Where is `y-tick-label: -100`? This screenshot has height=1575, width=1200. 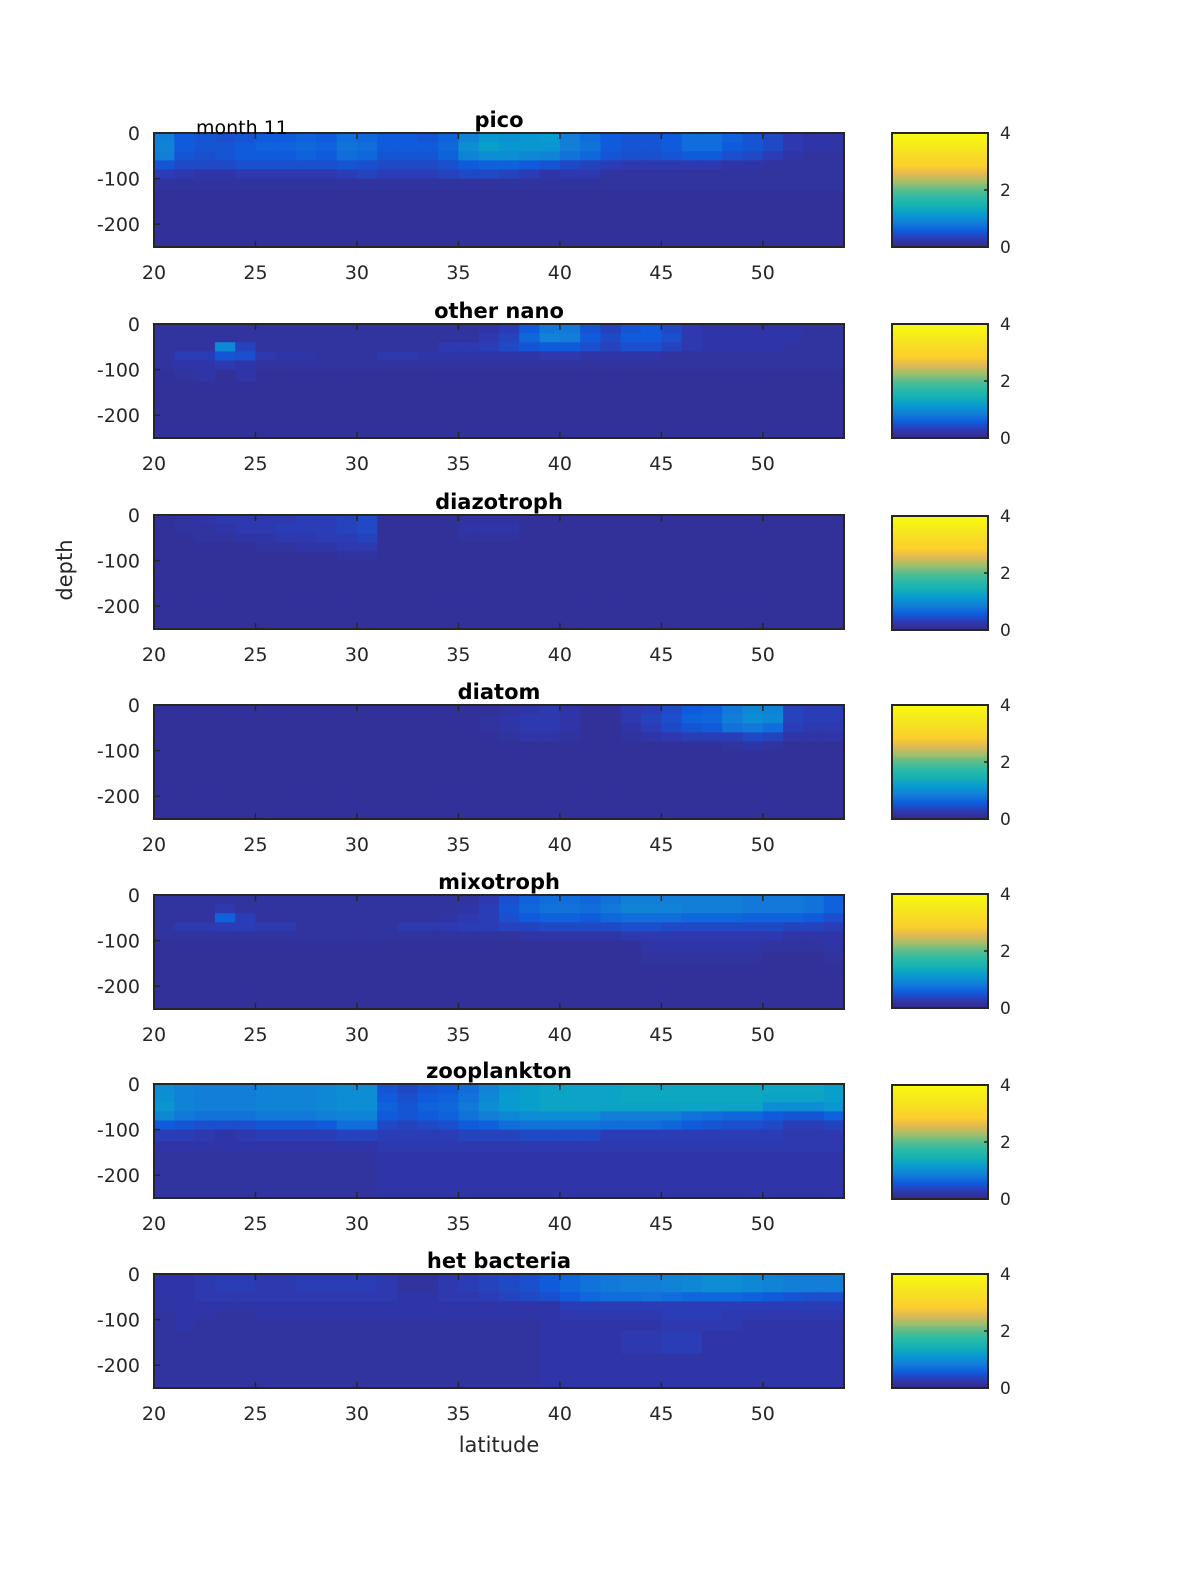
y-tick-label: -100 is located at coordinates (118, 942).